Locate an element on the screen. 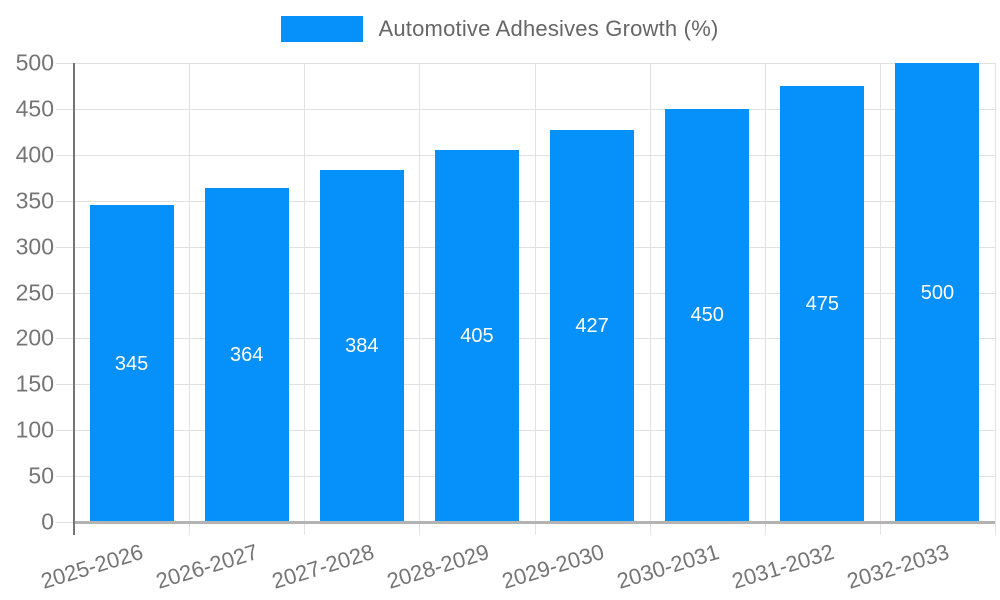  bar-value-label: 427 is located at coordinates (592, 326).